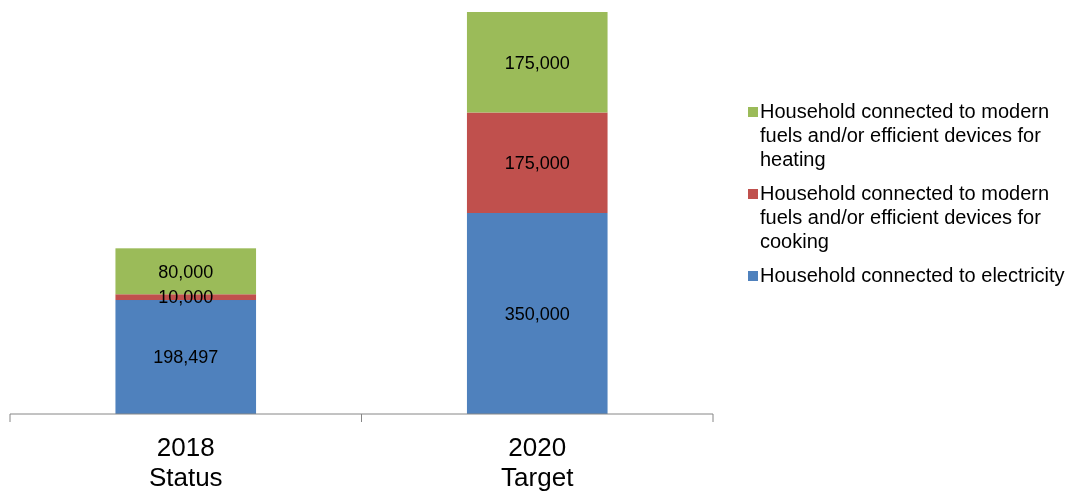 Image resolution: width=1089 pixels, height=496 pixels. What do you see at coordinates (538, 462) in the screenshot?
I see `x-tick-label: 2020 Target` at bounding box center [538, 462].